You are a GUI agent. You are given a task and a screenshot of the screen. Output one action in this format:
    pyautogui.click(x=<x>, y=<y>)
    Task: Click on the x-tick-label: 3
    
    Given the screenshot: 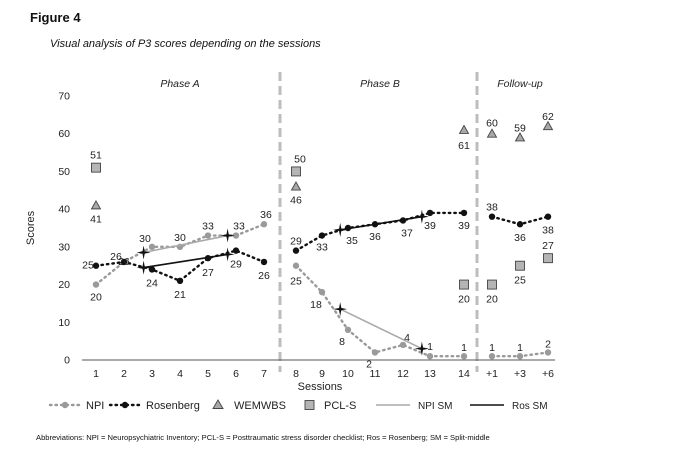 What is the action you would take?
    pyautogui.click(x=152, y=374)
    